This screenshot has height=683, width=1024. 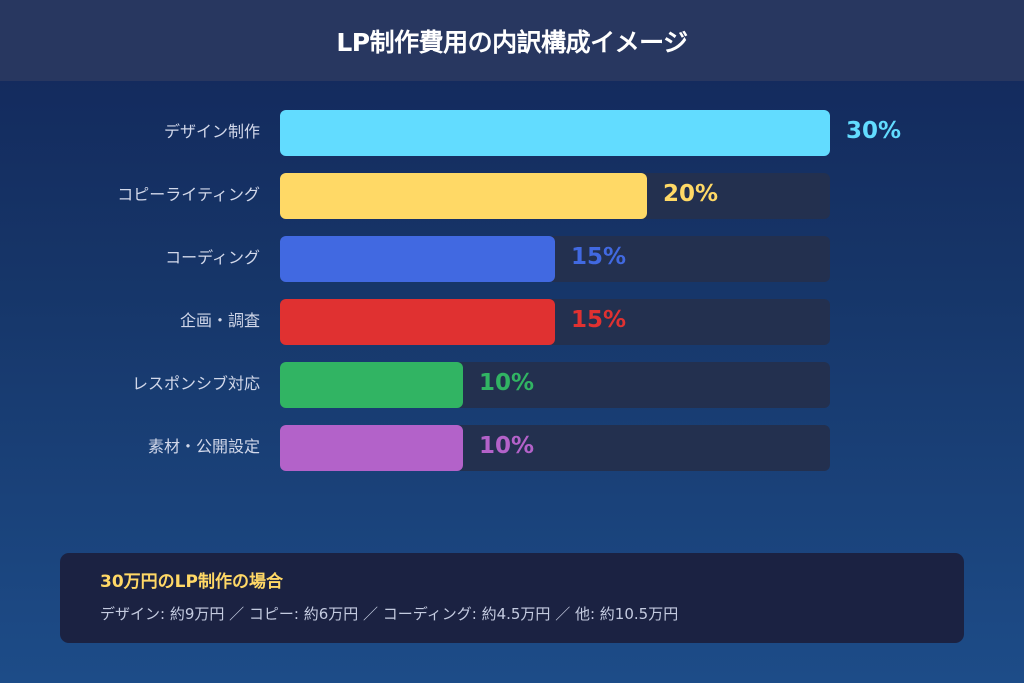 What do you see at coordinates (195, 383) in the screenshot?
I see `category-label: レスポンシブ対応` at bounding box center [195, 383].